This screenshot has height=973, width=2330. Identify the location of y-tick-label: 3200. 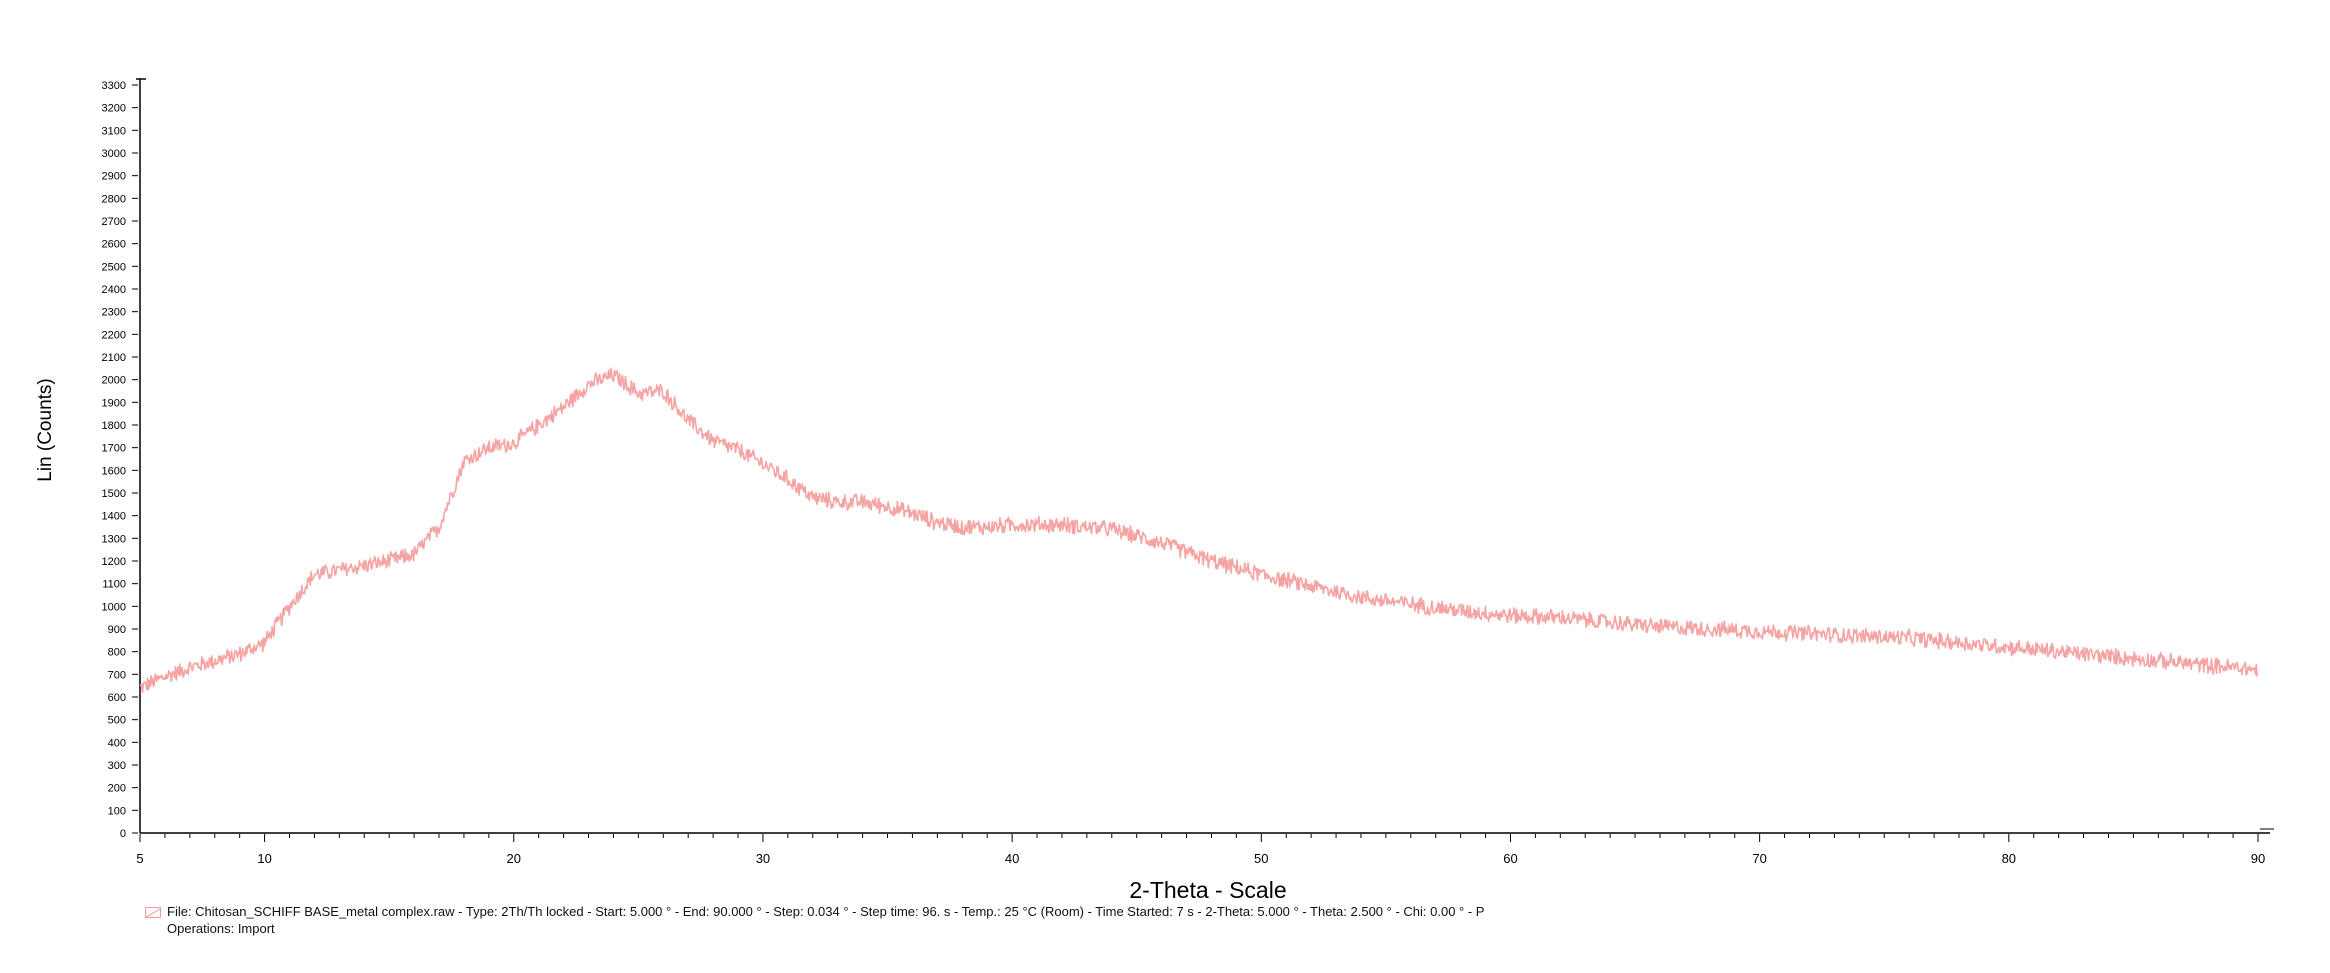
(114, 109).